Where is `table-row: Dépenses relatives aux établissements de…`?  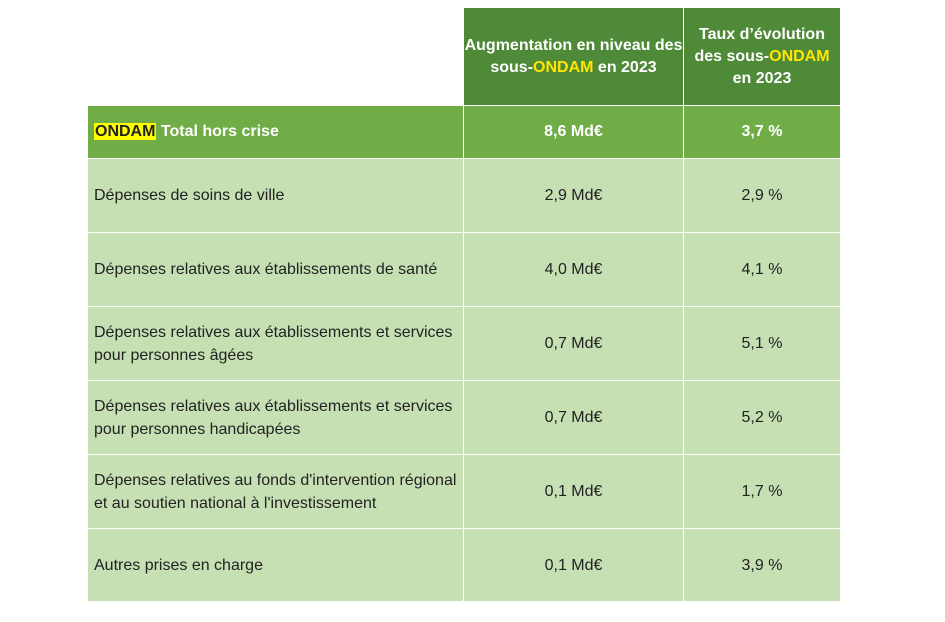
table-row: Dépenses relatives aux établissements de… is located at coordinates (464, 269).